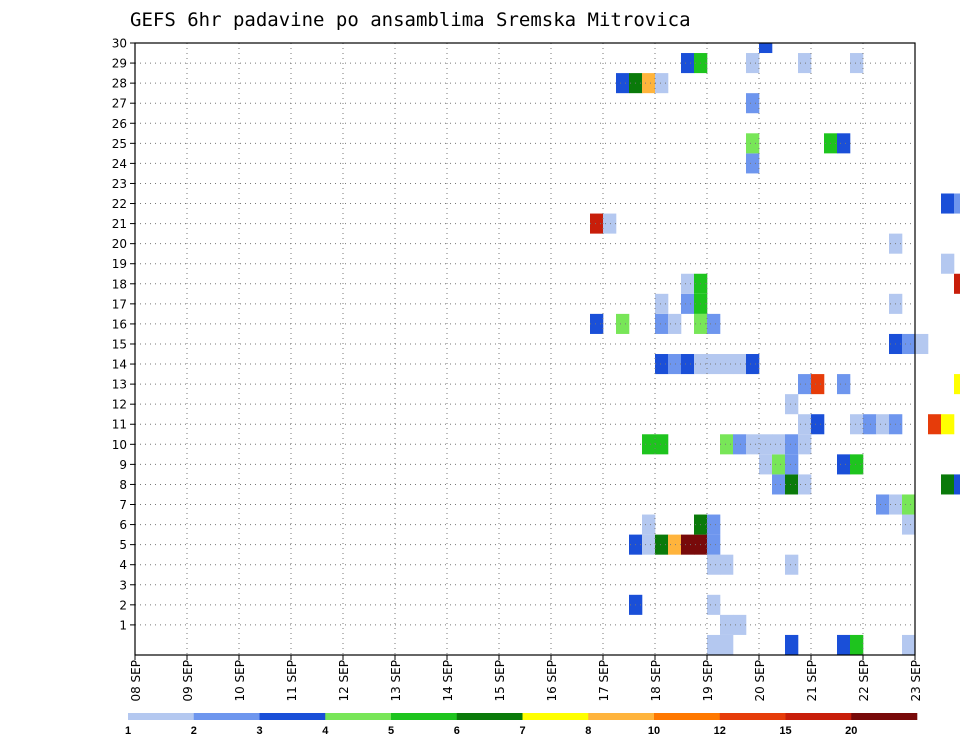 The height and width of the screenshot is (742, 960). I want to click on x-tick-label: 08 SEP, so click(136, 681).